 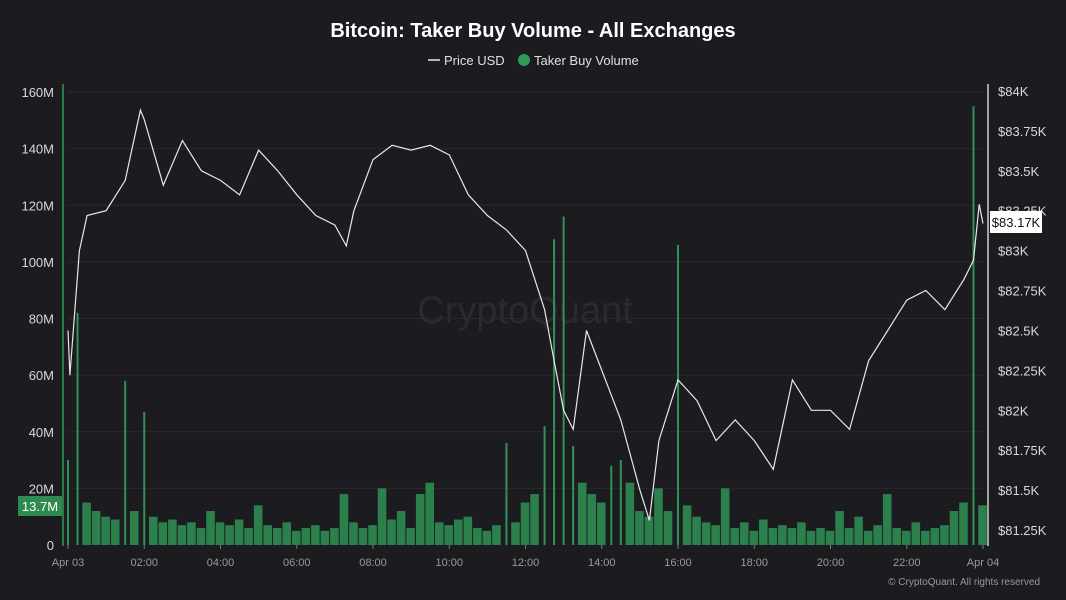 What do you see at coordinates (526, 563) in the screenshot?
I see `x-tick-label: 12:00` at bounding box center [526, 563].